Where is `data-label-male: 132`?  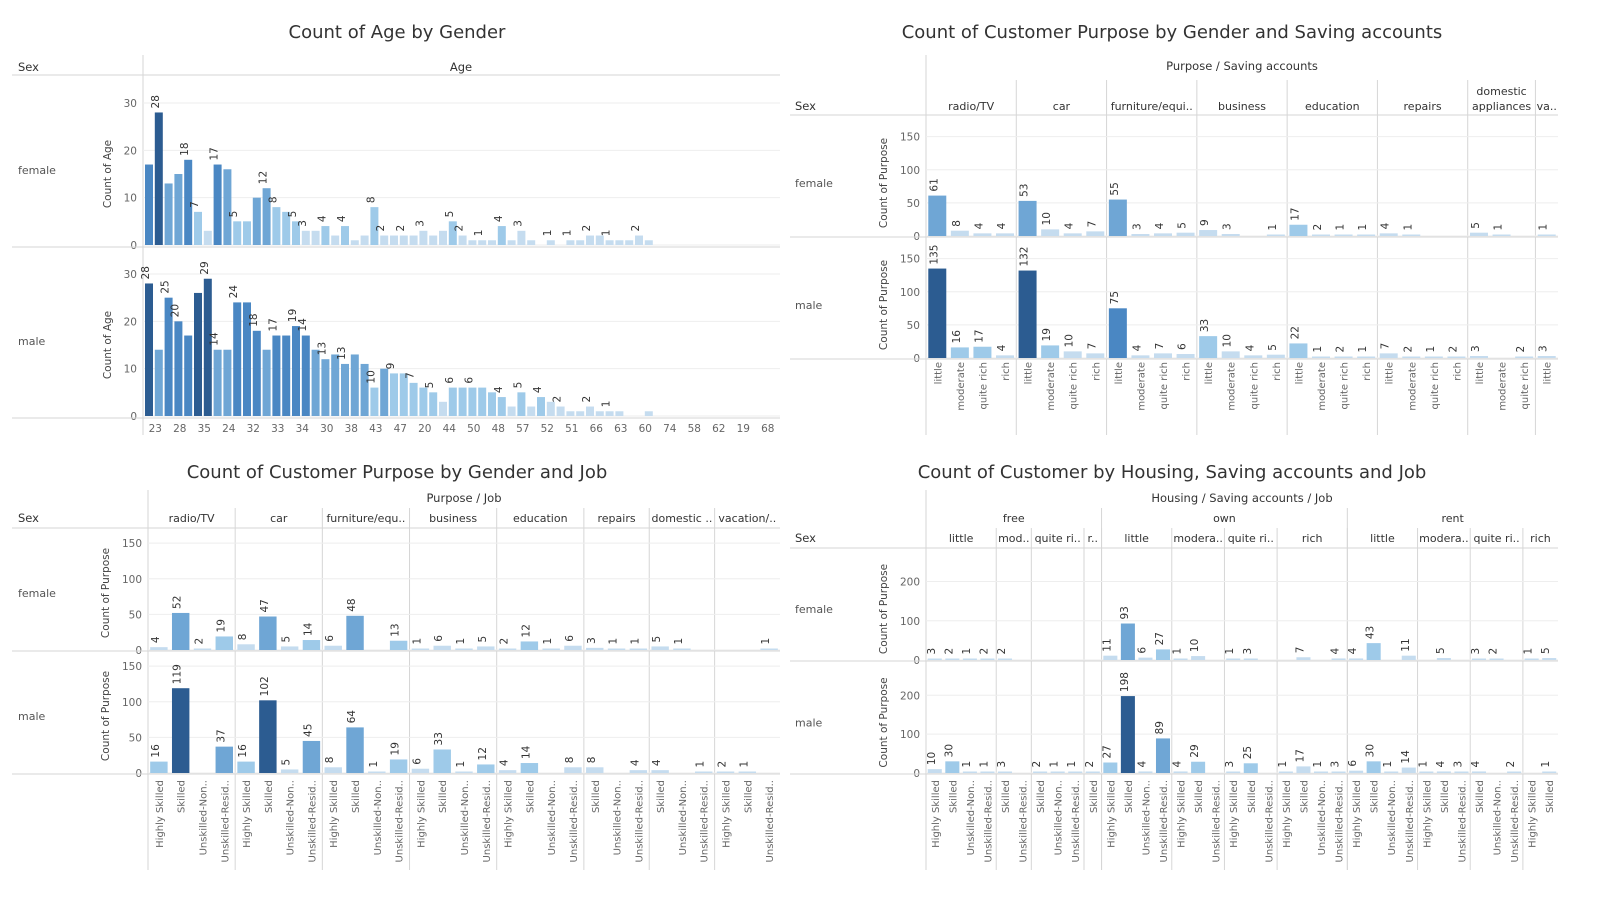
data-label-male: 132 is located at coordinates (1025, 257).